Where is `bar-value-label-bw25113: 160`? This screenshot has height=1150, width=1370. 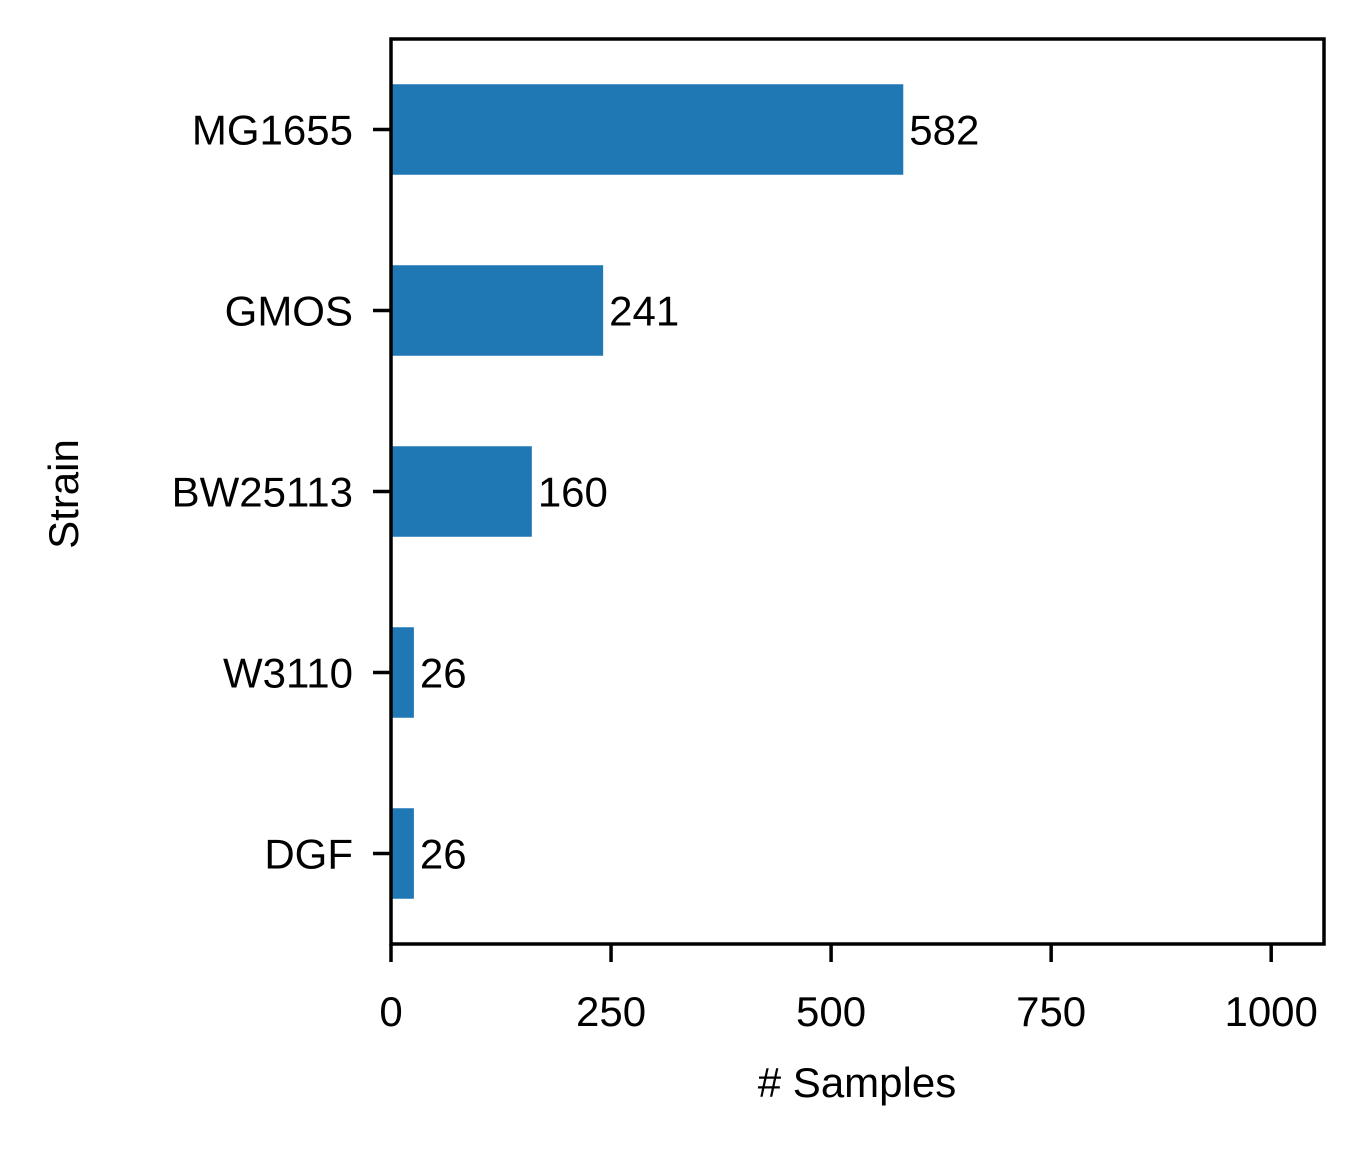 bar-value-label-bw25113: 160 is located at coordinates (573, 492).